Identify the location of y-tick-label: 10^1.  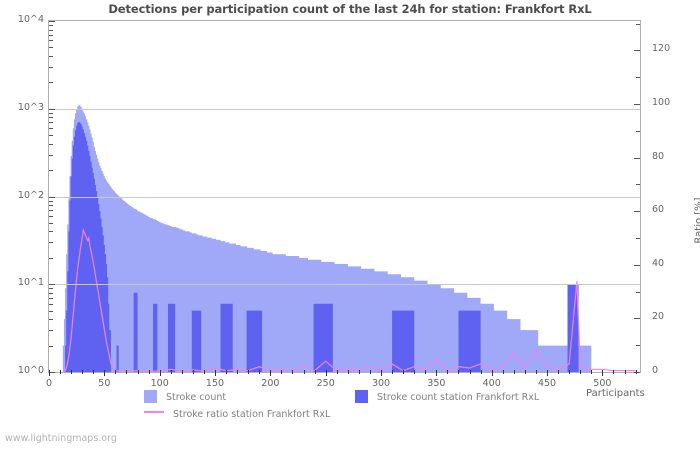
(30, 283).